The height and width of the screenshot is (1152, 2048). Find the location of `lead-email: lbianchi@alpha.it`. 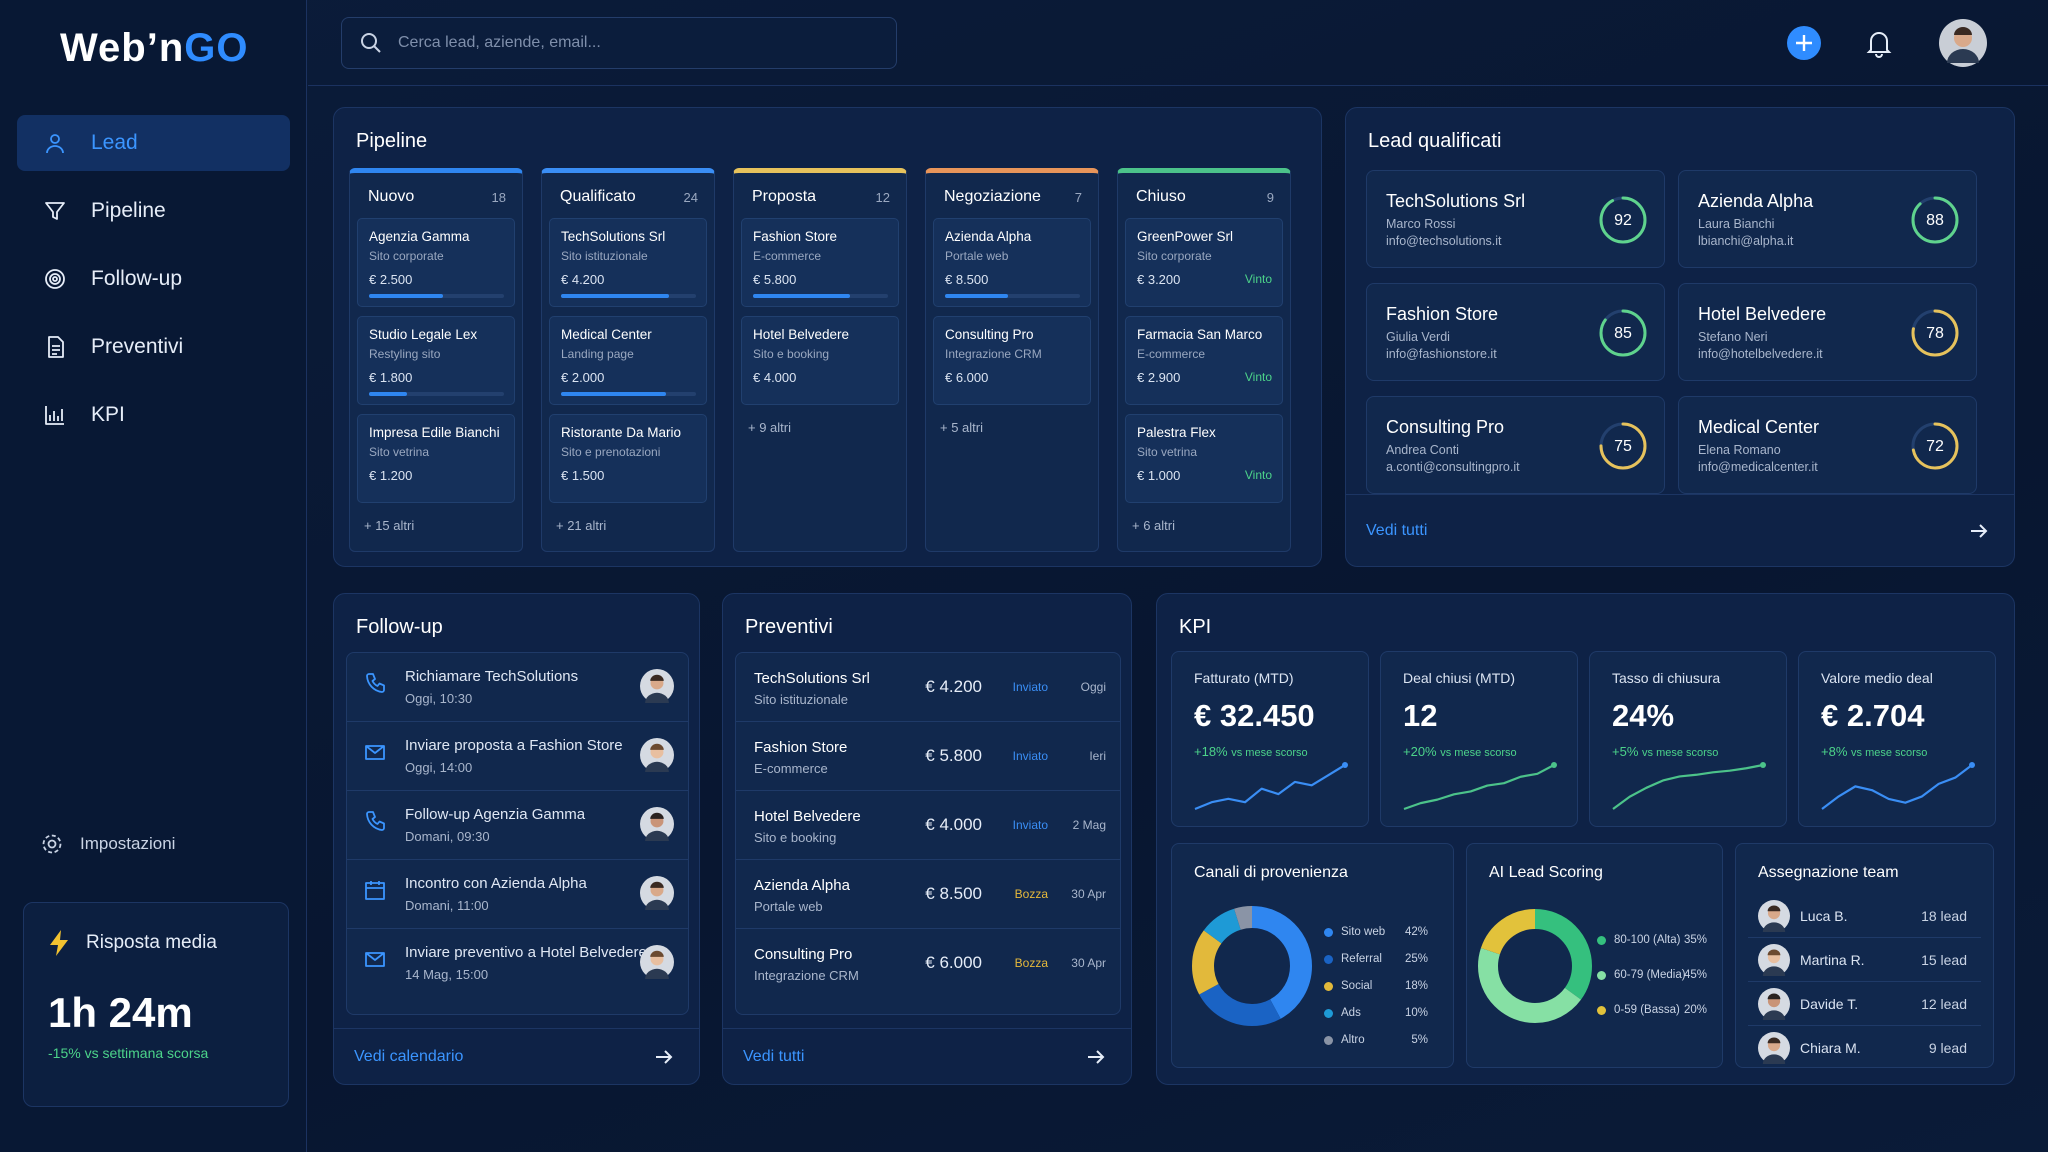

lead-email: lbianchi@alpha.it is located at coordinates (1746, 241).